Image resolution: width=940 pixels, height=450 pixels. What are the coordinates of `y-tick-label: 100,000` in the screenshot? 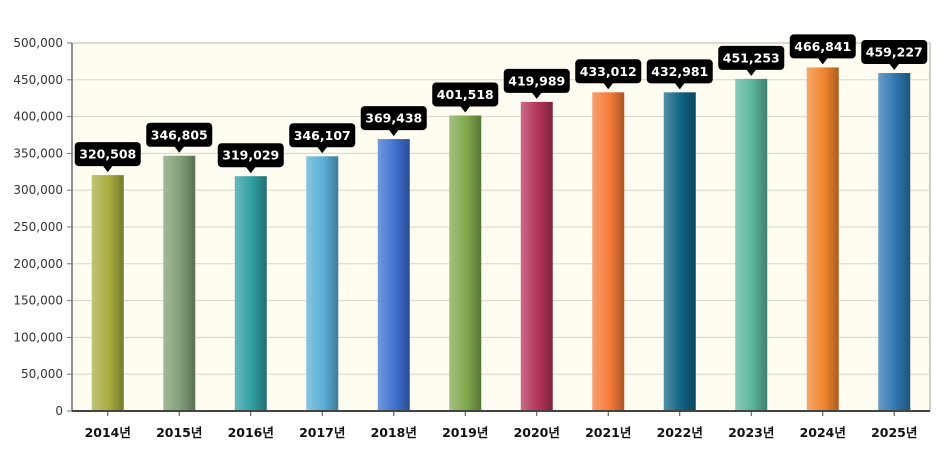 It's located at (38, 337).